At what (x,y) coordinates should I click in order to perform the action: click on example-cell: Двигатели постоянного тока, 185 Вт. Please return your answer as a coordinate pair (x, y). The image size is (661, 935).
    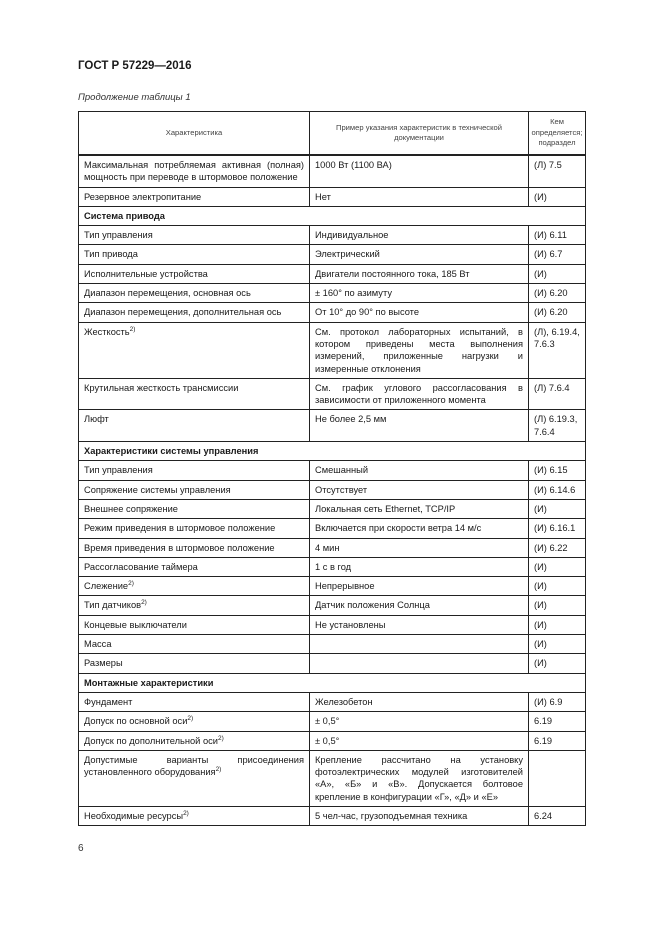
    Looking at the image, I should click on (419, 274).